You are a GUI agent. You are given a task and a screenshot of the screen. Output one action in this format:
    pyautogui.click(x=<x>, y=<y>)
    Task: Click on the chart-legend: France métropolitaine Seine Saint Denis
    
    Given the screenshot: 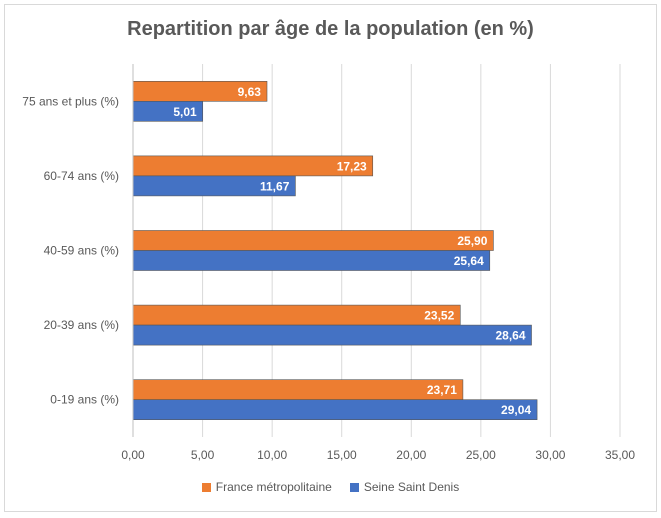 What is the action you would take?
    pyautogui.click(x=330, y=487)
    